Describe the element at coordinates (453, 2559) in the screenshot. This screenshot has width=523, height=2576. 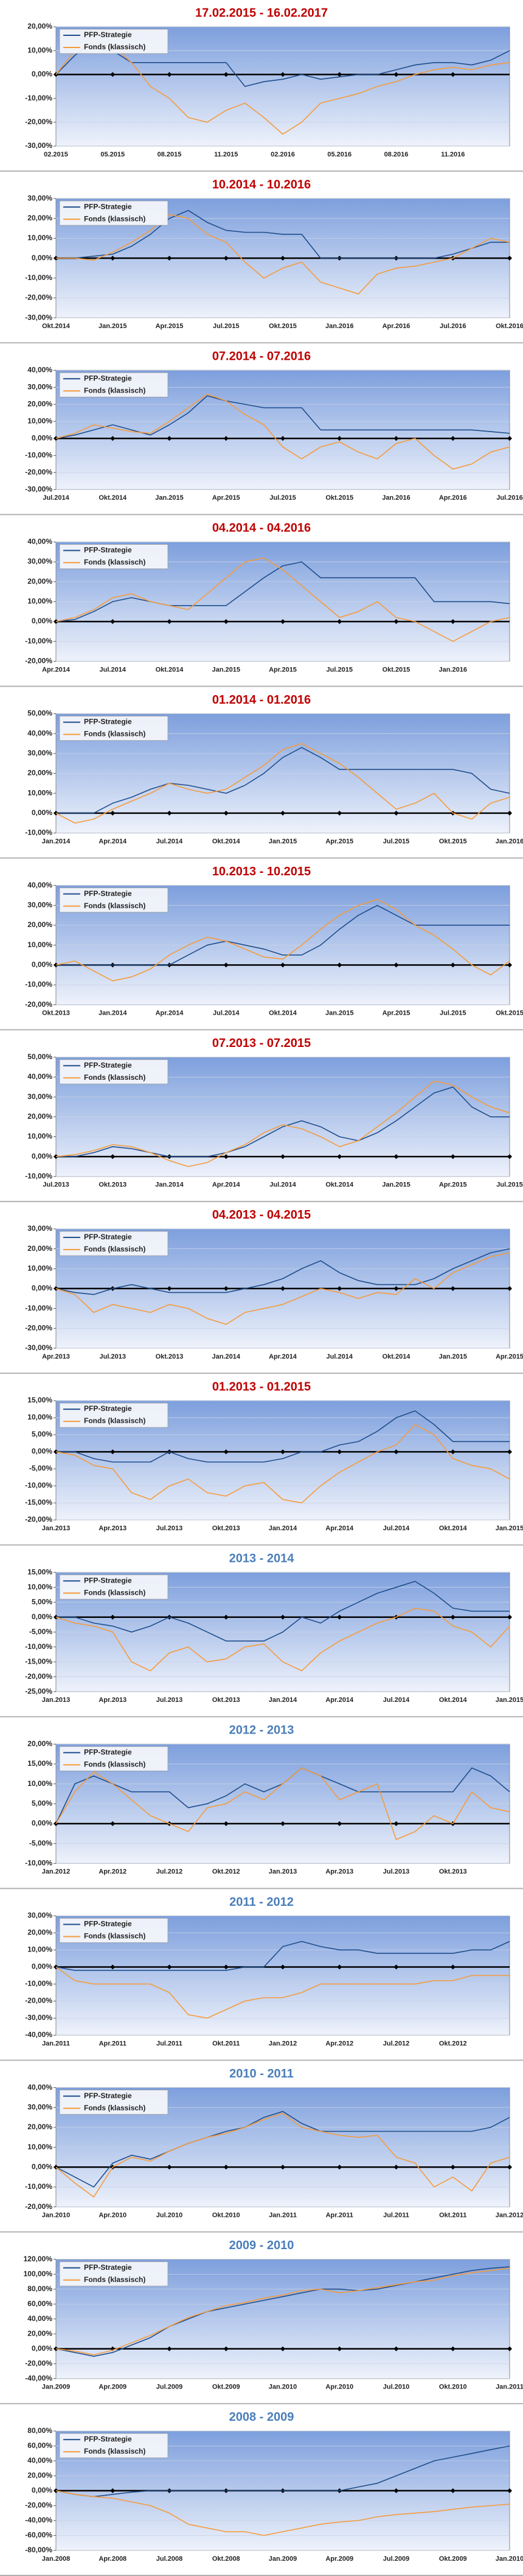
I see `x-tick-label: Okt.2009` at that location.